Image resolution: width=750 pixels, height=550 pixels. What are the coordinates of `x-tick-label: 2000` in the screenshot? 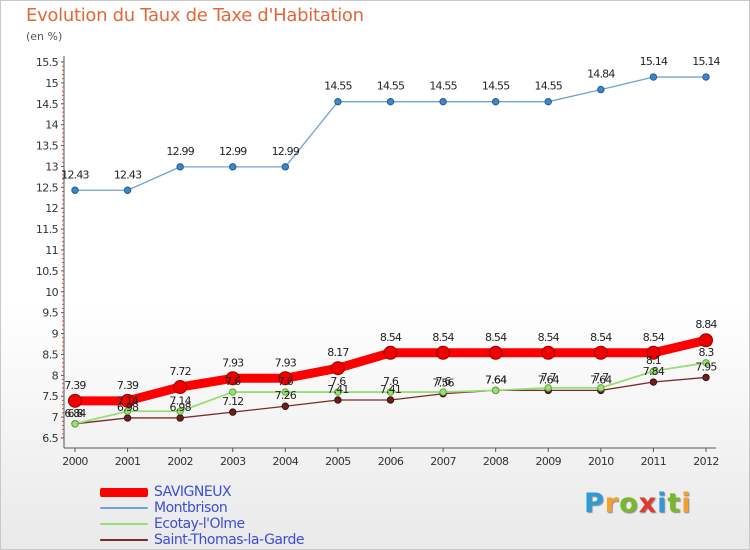 It's located at (75, 461).